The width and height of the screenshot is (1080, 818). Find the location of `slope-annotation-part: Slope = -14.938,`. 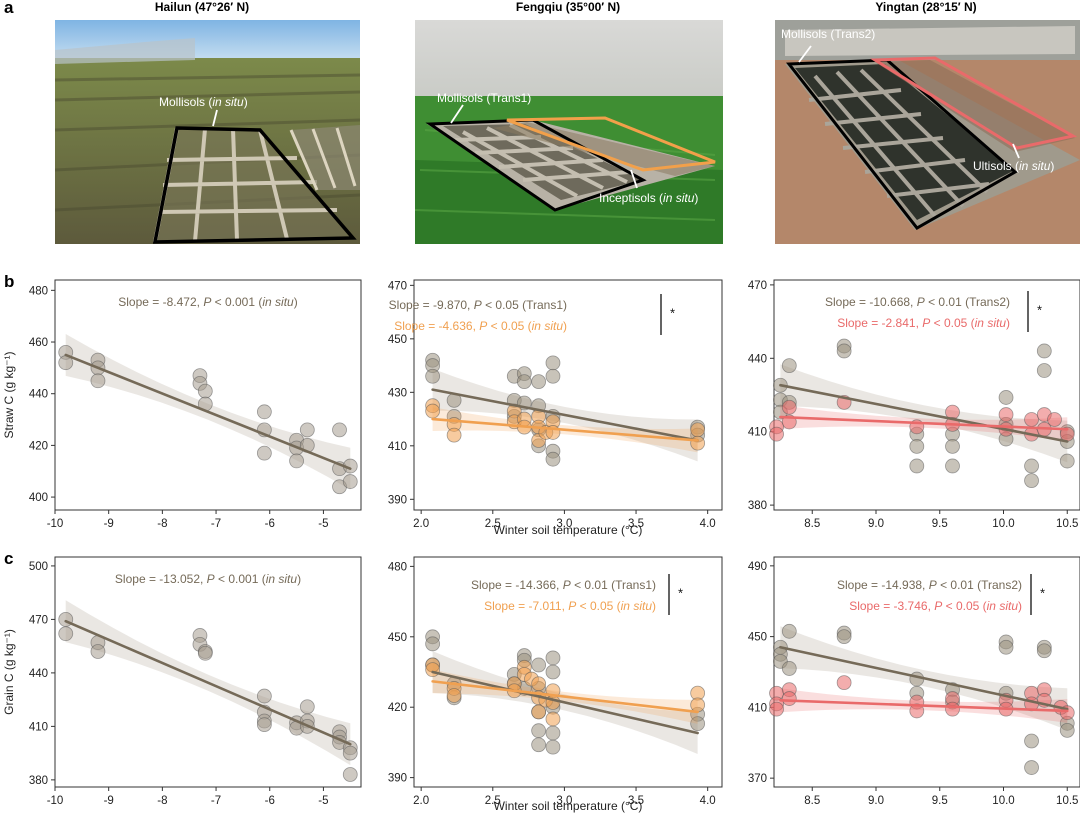

slope-annotation-part: Slope = -14.938, is located at coordinates (883, 585).